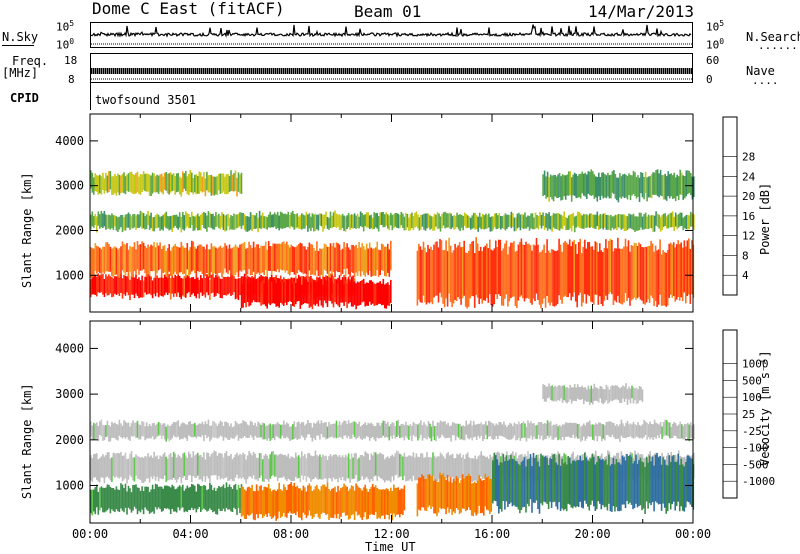 The width and height of the screenshot is (800, 554). I want to click on x-axis-label: Time UT, so click(390, 547).